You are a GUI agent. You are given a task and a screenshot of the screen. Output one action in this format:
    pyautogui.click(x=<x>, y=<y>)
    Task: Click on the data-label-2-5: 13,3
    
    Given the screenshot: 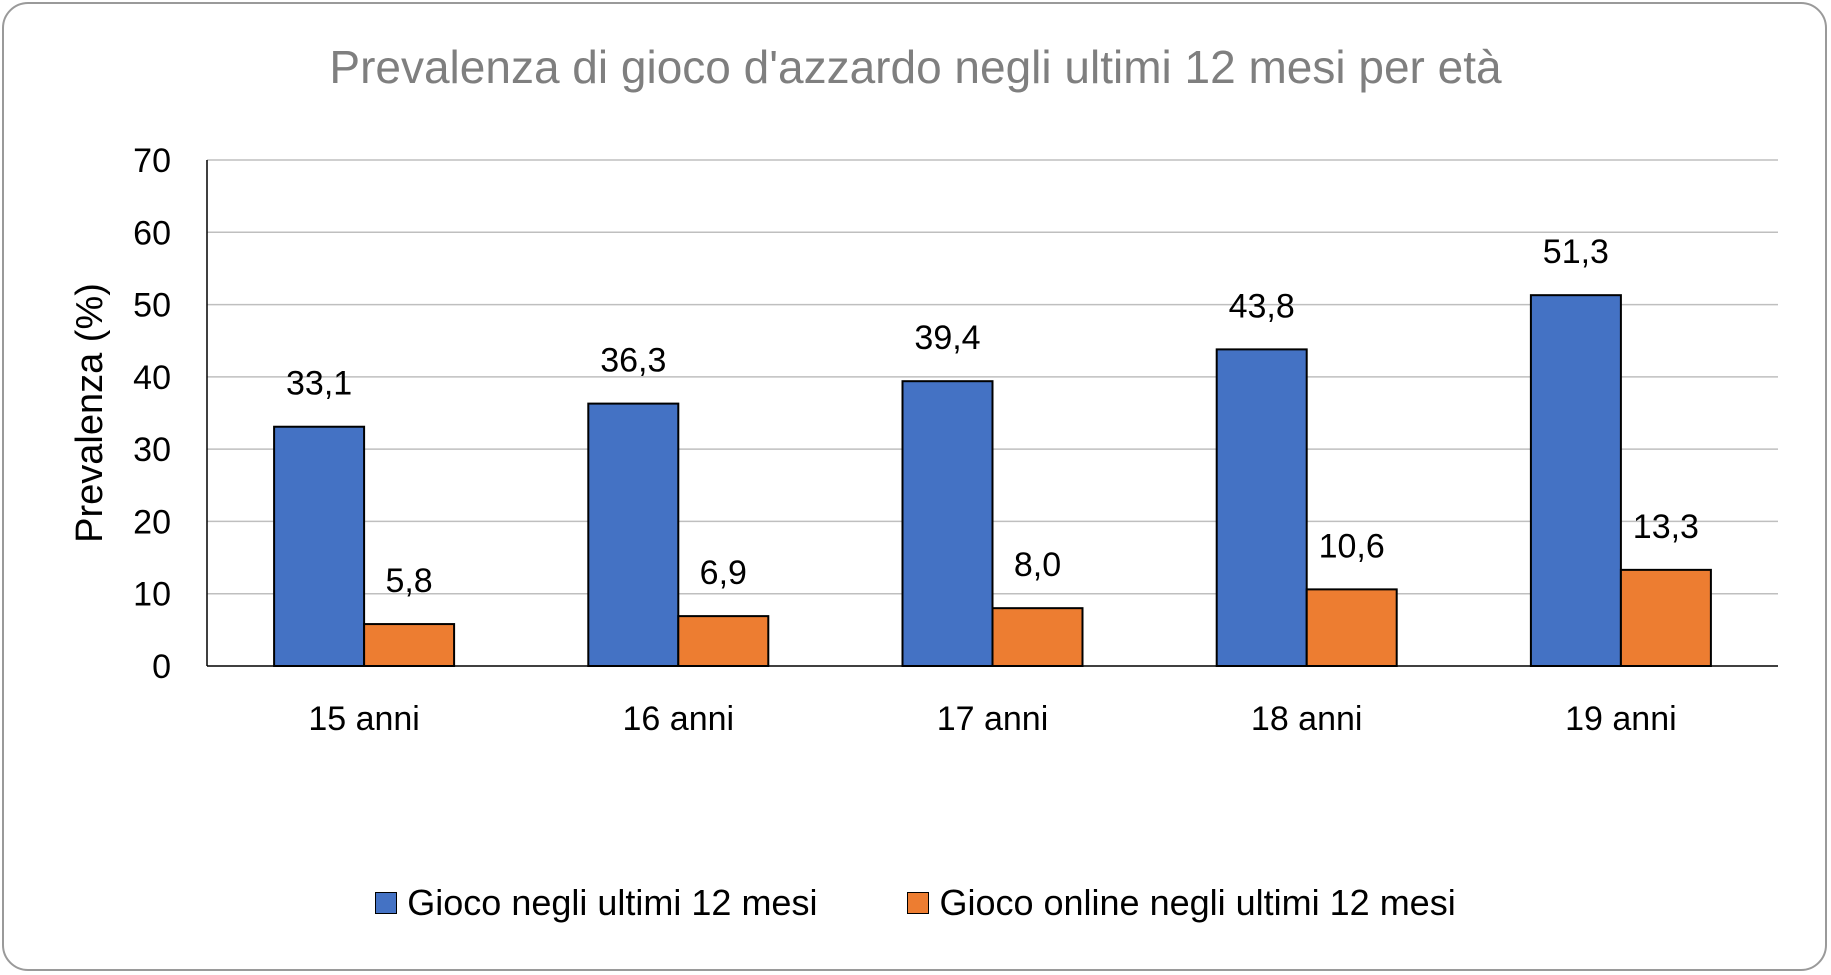 What is the action you would take?
    pyautogui.click(x=1666, y=527)
    